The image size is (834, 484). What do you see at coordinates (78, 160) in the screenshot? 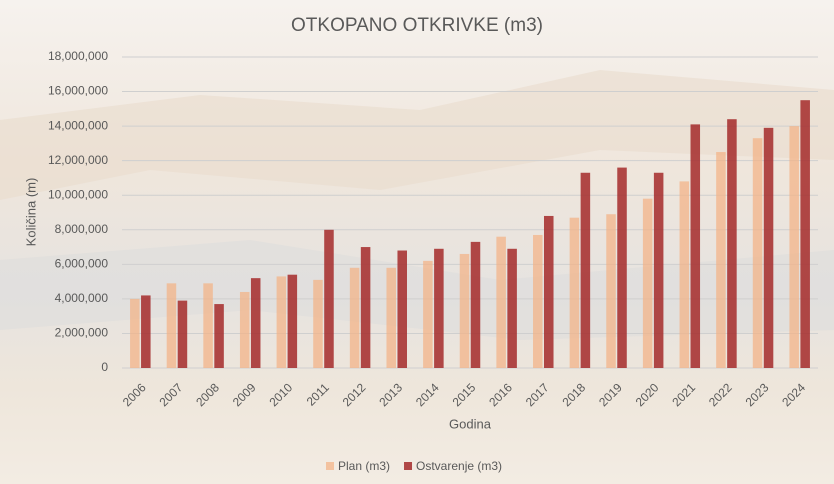
I see `y-tick-label: 12,000,000` at bounding box center [78, 160].